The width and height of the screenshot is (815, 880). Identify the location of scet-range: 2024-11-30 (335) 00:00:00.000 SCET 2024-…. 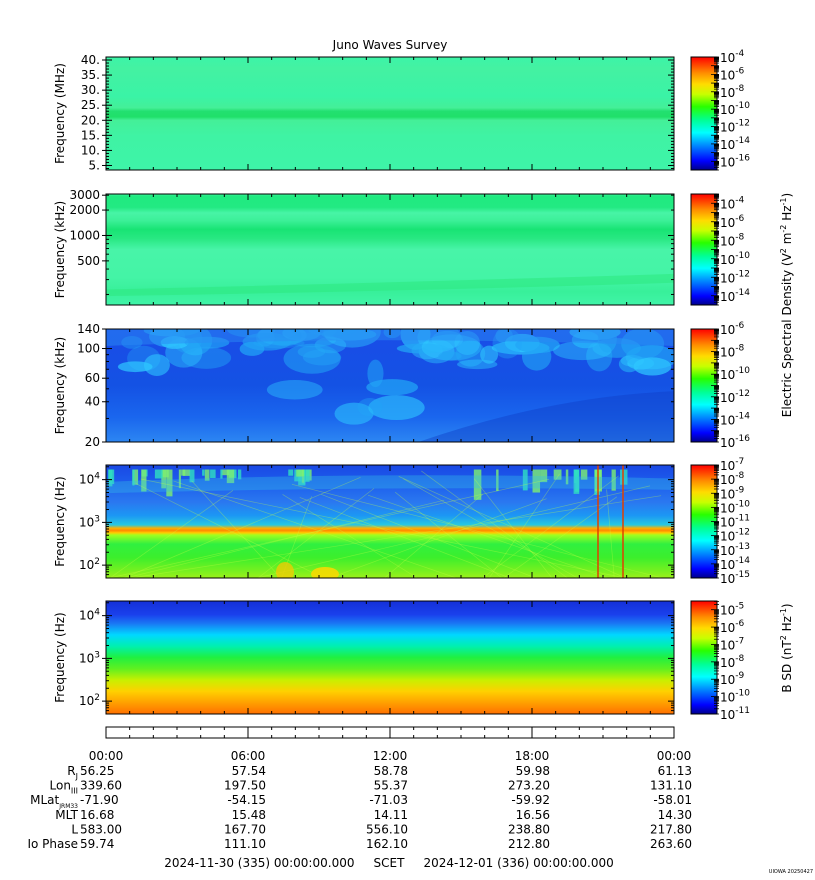
(389, 863).